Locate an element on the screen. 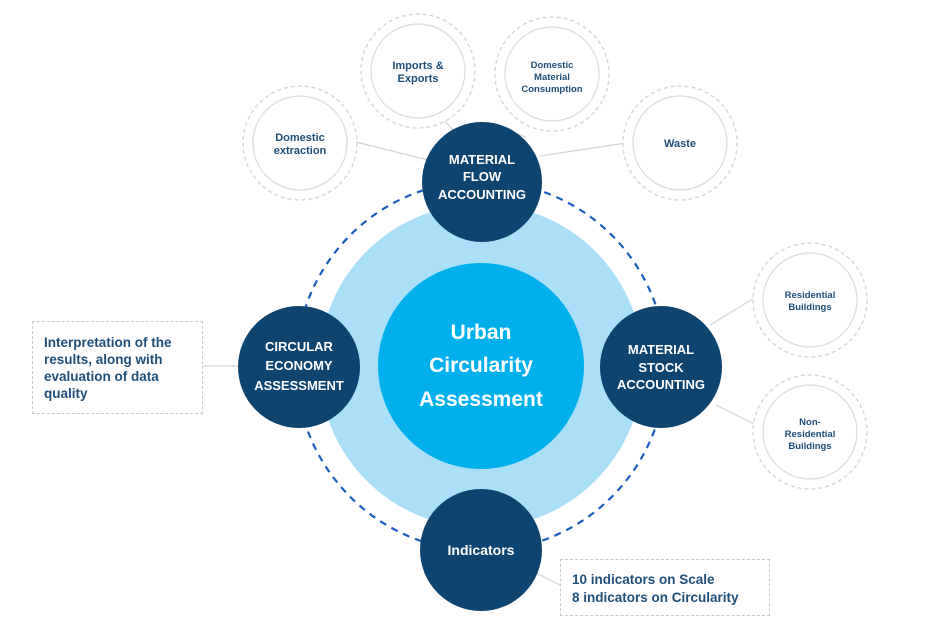 The width and height of the screenshot is (942, 639). hub-msa-line-3: ACCOUNTING is located at coordinates (661, 384).